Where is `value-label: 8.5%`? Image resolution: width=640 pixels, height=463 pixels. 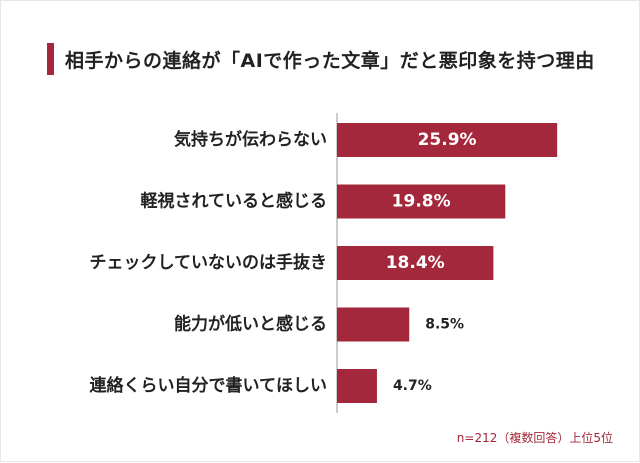
value-label: 8.5% is located at coordinates (444, 325).